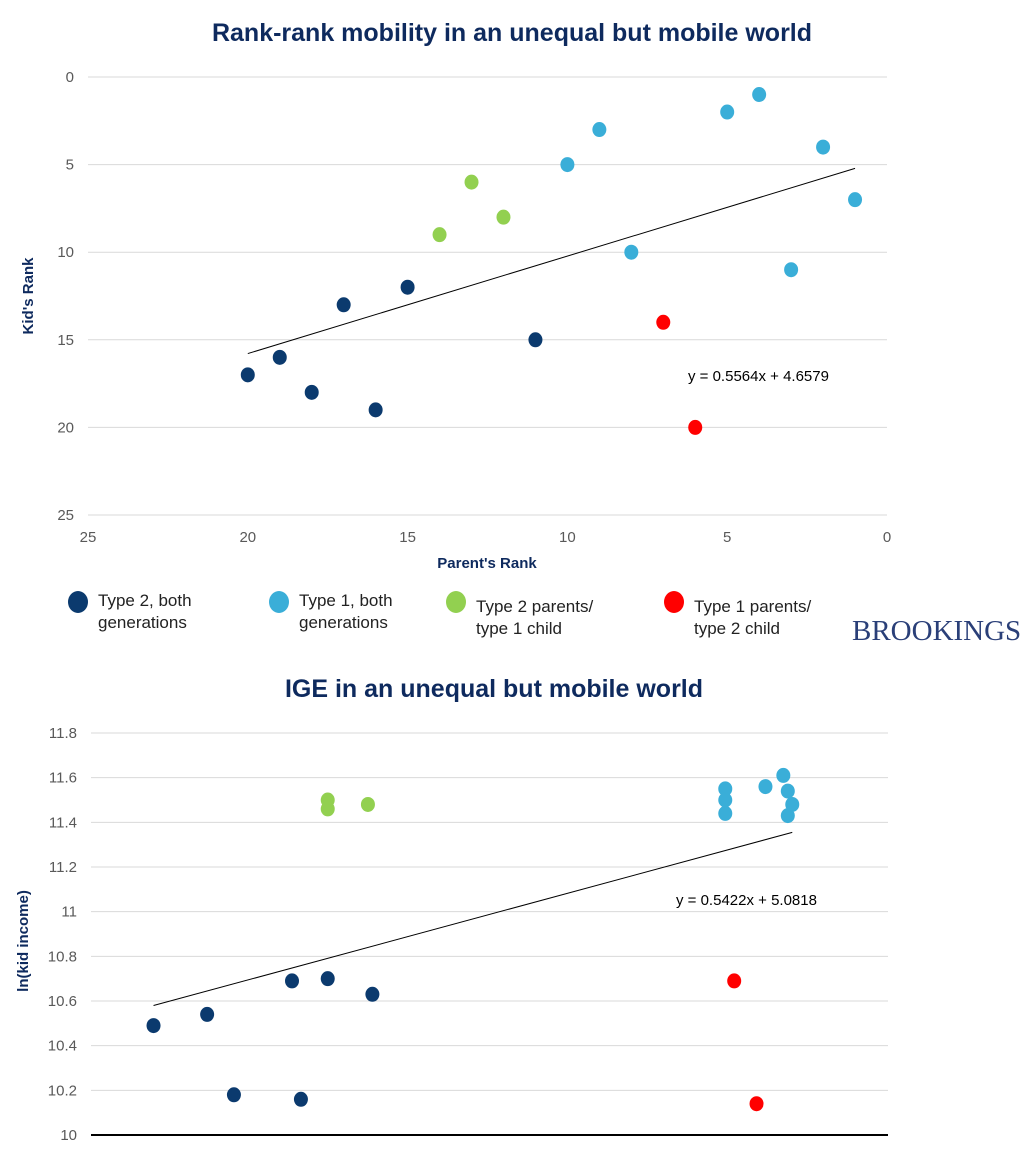 The height and width of the screenshot is (1152, 1024). I want to click on y-tick-label: 15, so click(65, 340).